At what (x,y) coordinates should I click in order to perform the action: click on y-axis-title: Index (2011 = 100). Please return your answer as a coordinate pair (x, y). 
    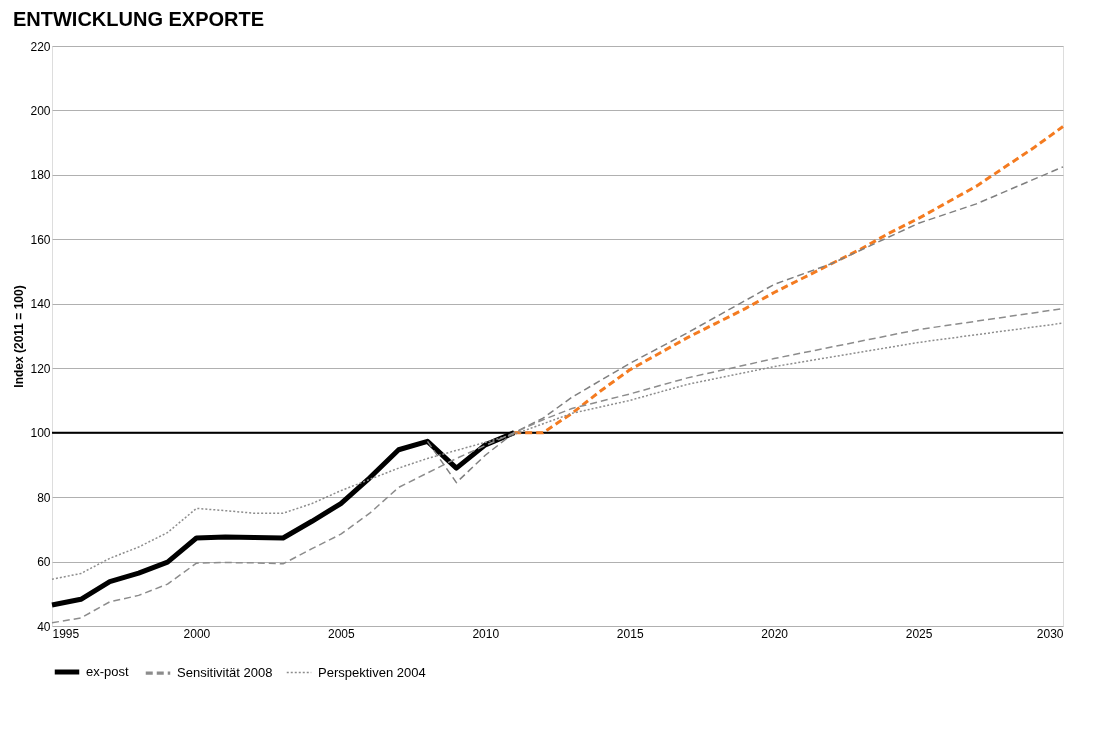
    Looking at the image, I should click on (19, 336).